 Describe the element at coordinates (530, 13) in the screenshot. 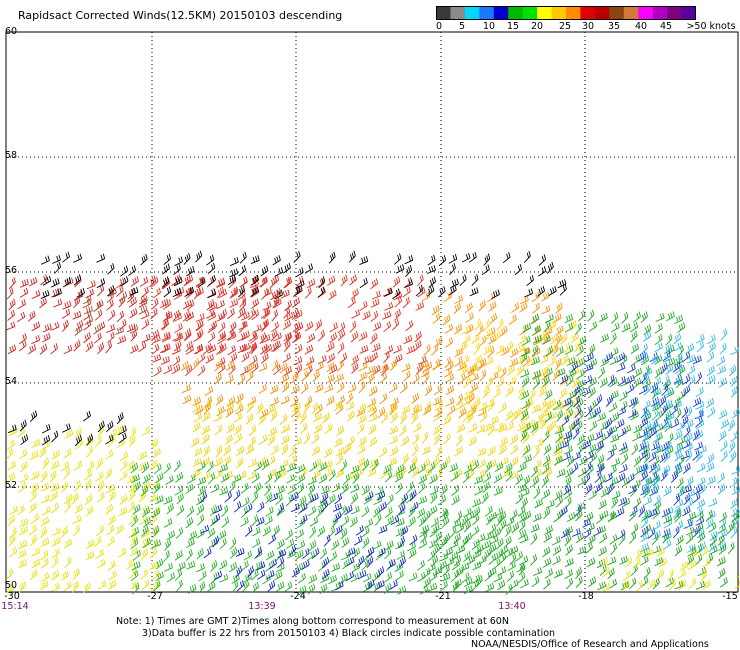

I see `colorbar-swatch` at that location.